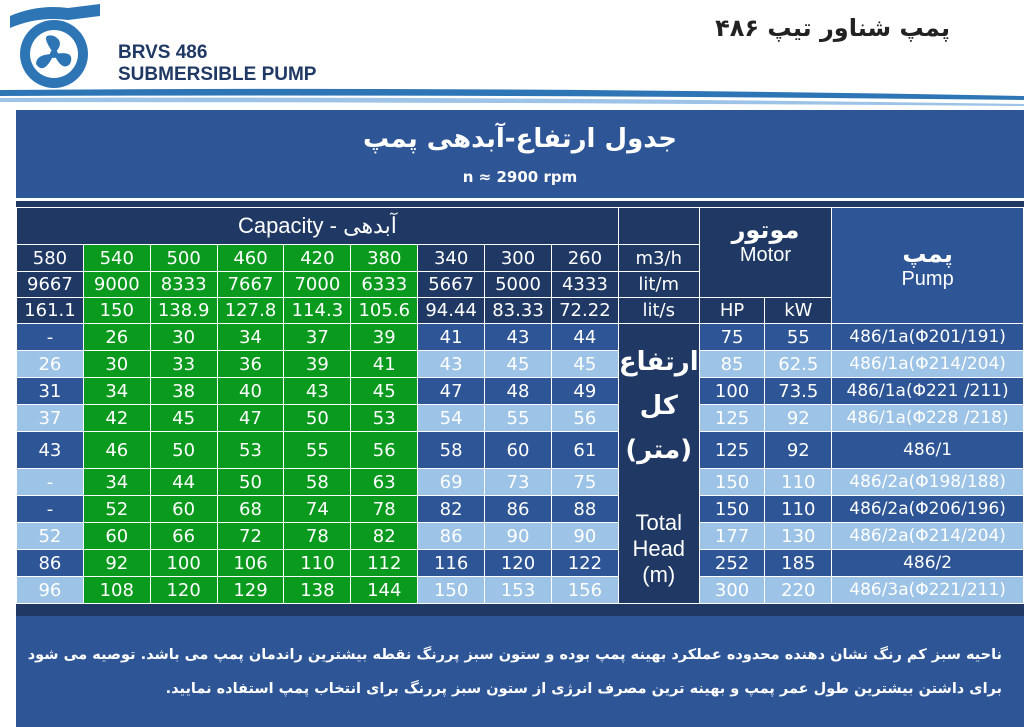  Describe the element at coordinates (116, 450) in the screenshot. I see `head-value-cell: 46` at that location.